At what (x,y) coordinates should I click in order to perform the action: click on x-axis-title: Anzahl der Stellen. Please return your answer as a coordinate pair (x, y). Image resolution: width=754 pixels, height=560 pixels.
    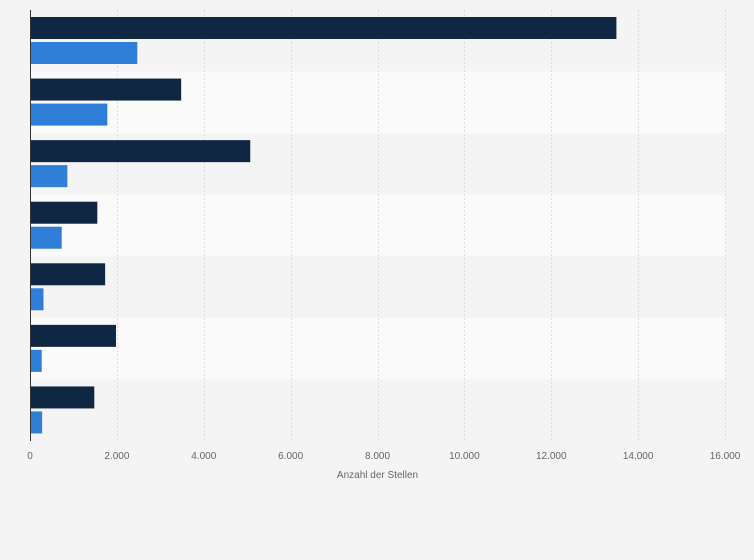
    Looking at the image, I should click on (377, 475).